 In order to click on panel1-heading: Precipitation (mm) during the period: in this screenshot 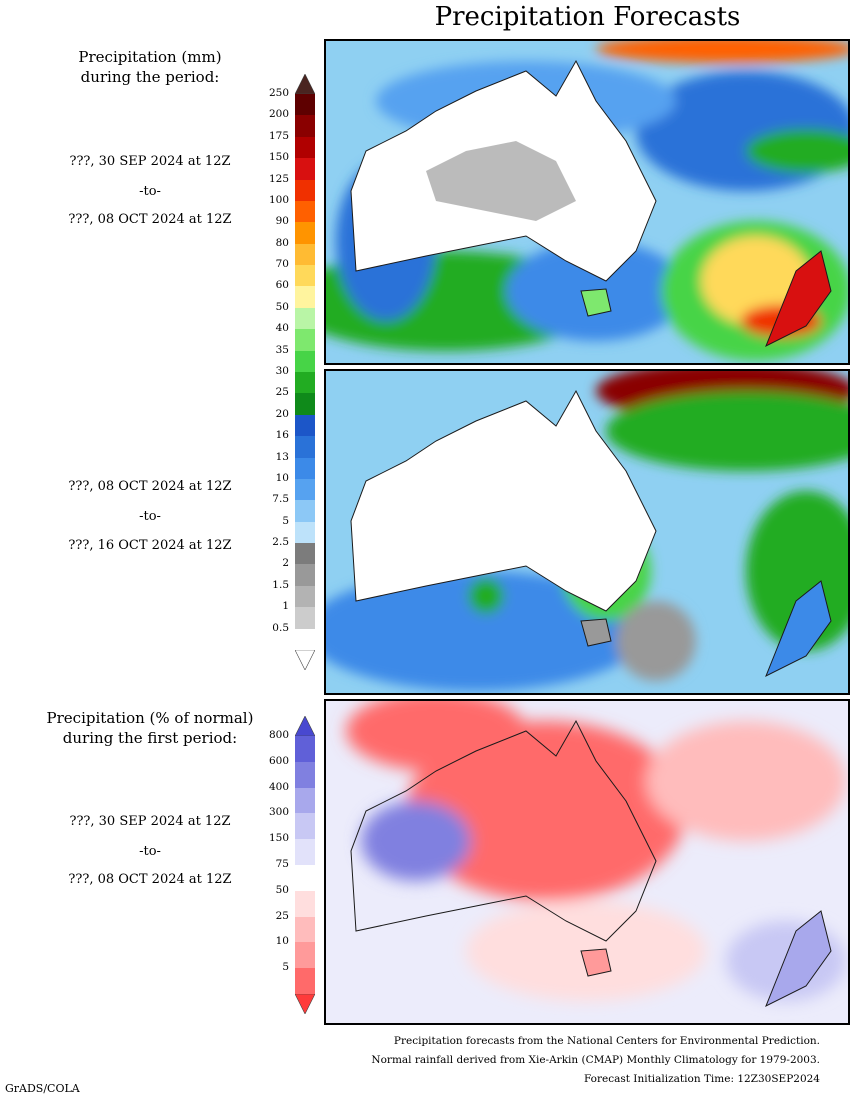, I will do `click(150, 67)`.